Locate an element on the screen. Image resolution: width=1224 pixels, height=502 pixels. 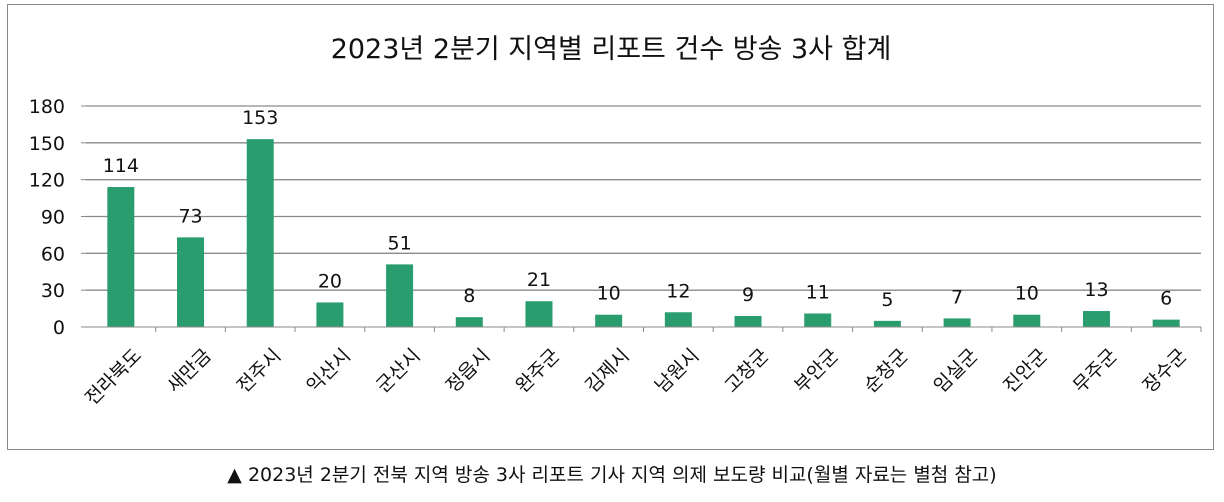
data-label: 114 is located at coordinates (121, 166).